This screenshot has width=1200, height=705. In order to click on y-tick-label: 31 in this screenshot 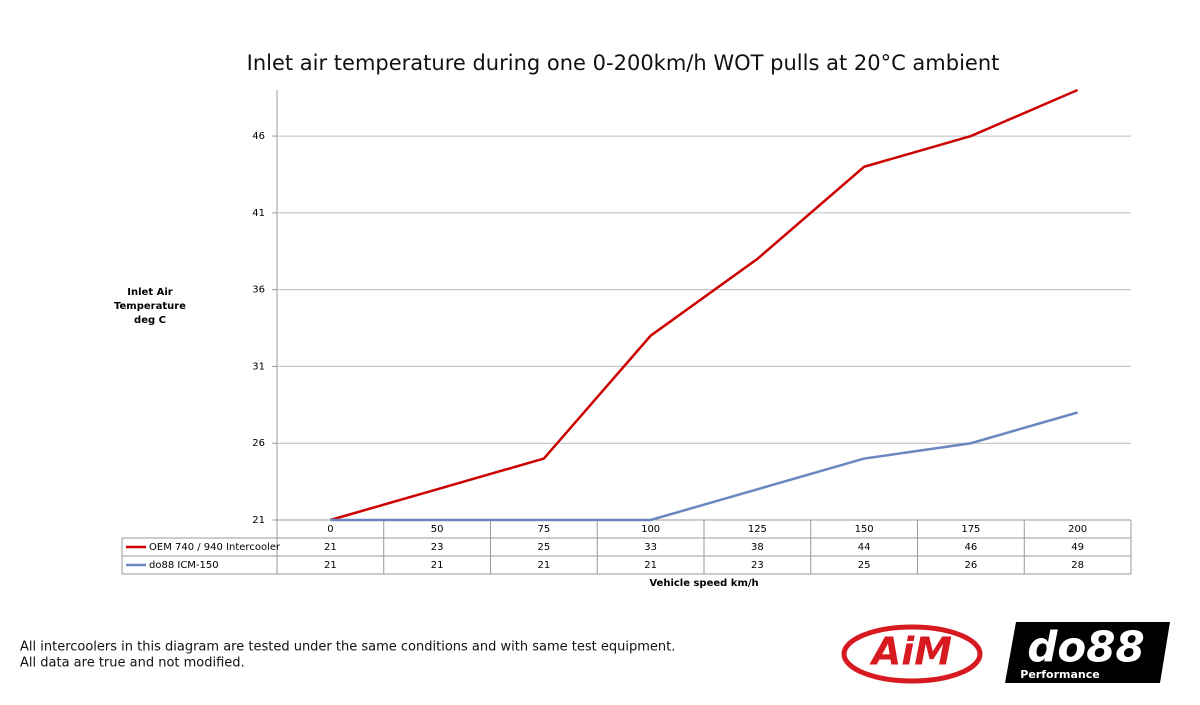, I will do `click(258, 366)`.